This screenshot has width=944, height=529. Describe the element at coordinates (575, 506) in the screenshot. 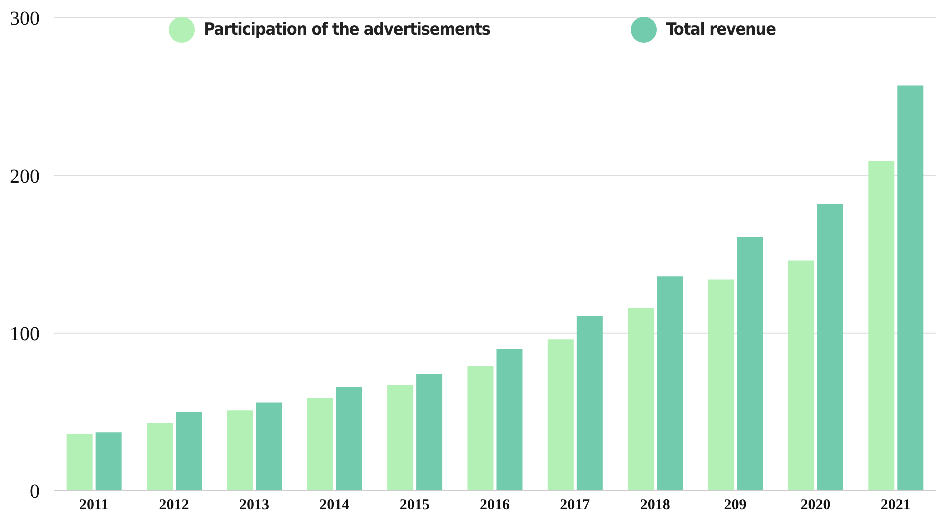

I see `x-tick-label: 2017` at that location.